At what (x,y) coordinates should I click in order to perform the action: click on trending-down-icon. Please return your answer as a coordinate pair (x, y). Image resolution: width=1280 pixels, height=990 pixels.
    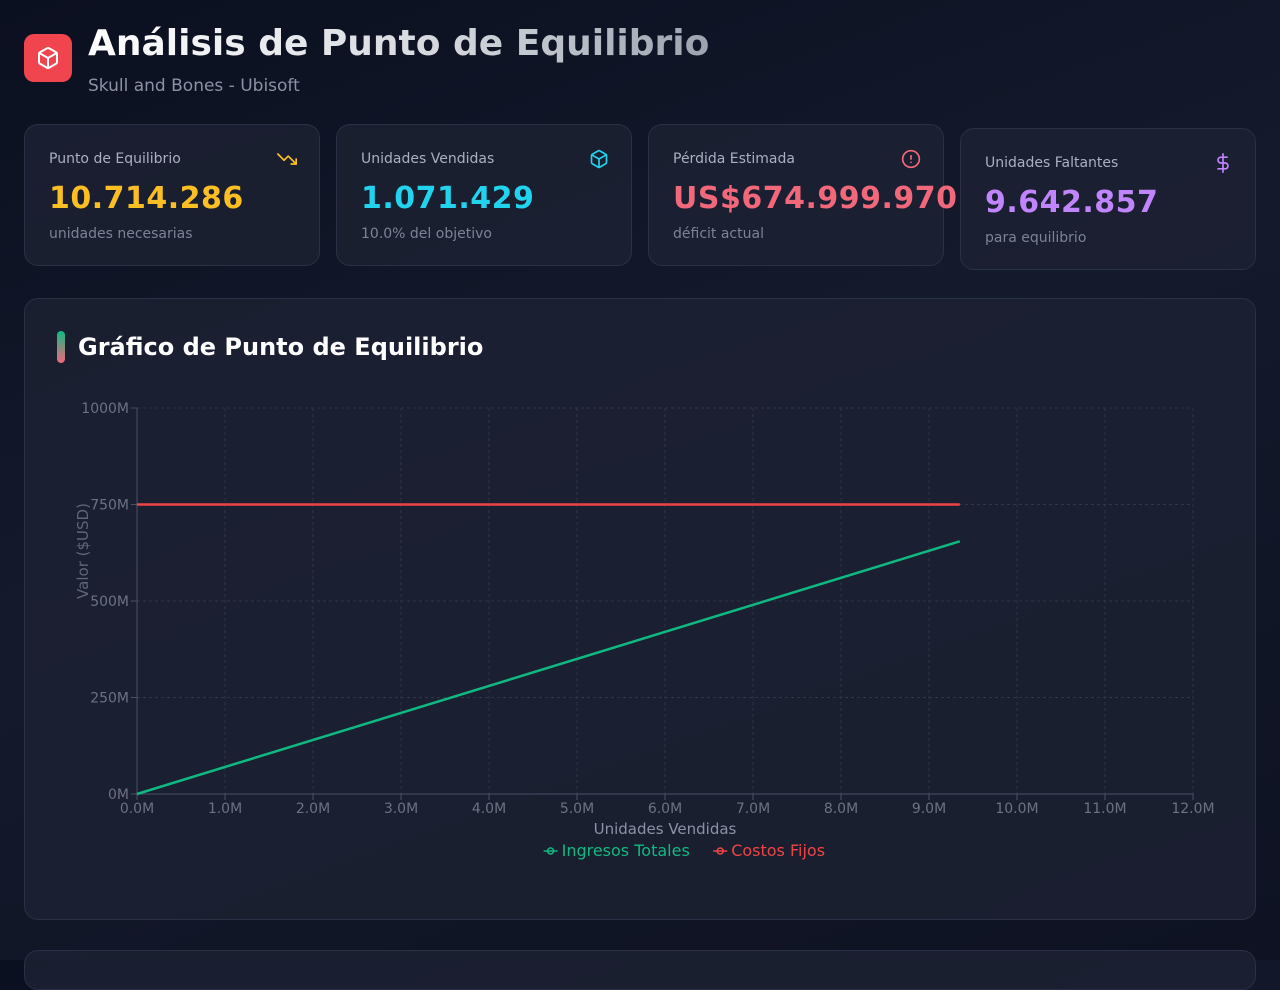
    Looking at the image, I should click on (287, 159).